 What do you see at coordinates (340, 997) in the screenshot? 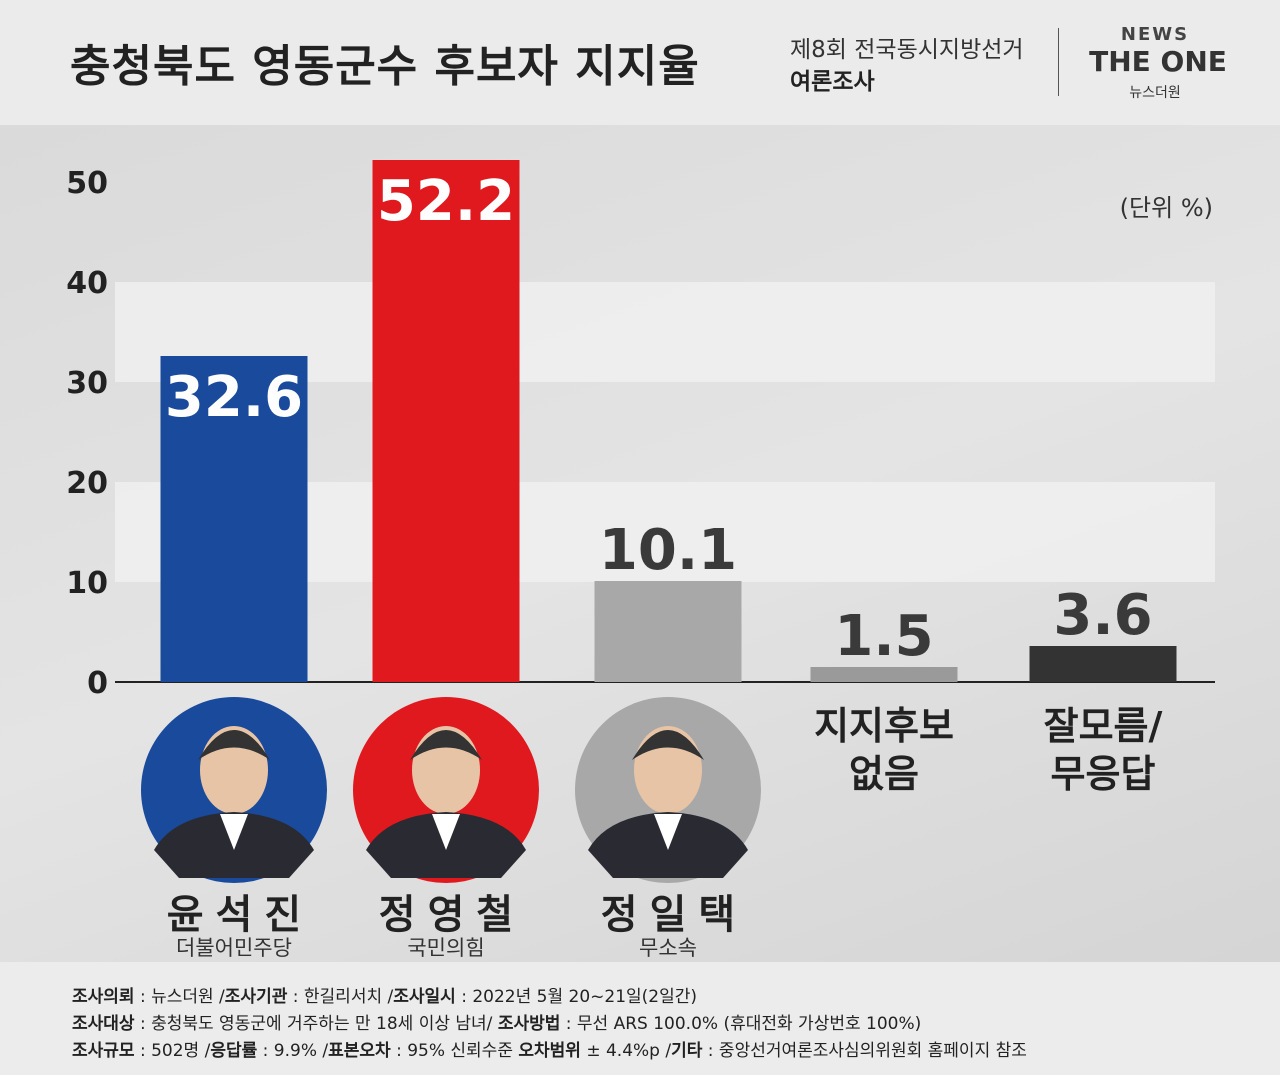
I see `footer-text: : 한길리서치 /` at bounding box center [340, 997].